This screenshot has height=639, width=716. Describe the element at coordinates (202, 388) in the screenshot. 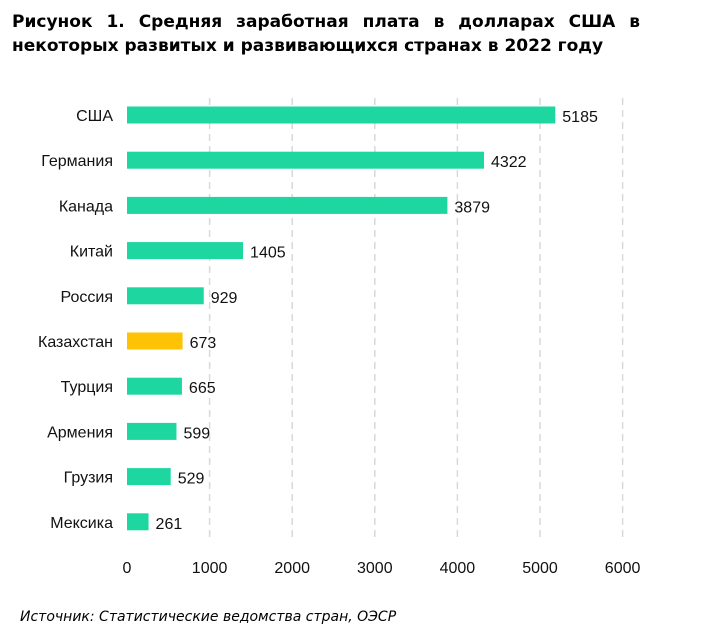

I see `value-label: 665` at that location.